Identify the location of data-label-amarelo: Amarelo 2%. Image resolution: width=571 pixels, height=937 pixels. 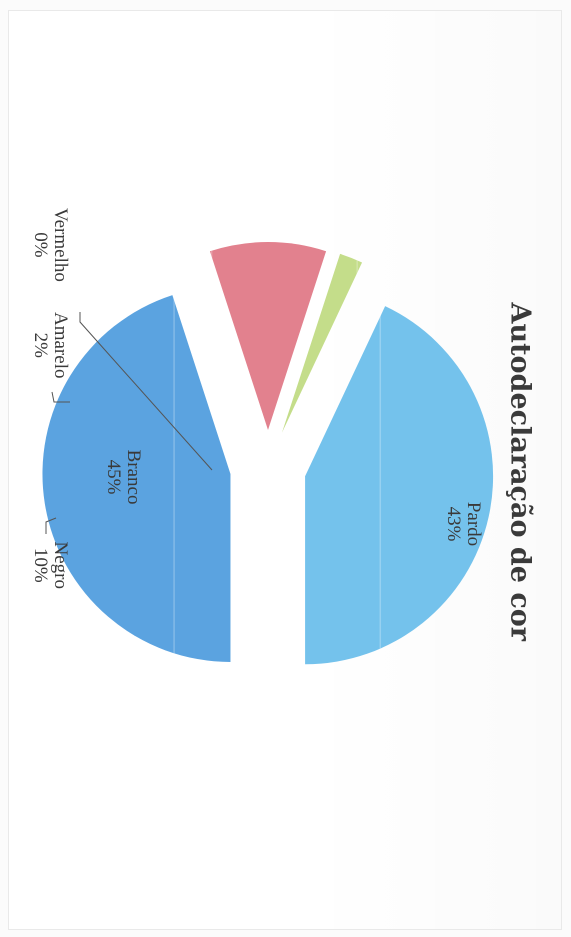
(50, 345).